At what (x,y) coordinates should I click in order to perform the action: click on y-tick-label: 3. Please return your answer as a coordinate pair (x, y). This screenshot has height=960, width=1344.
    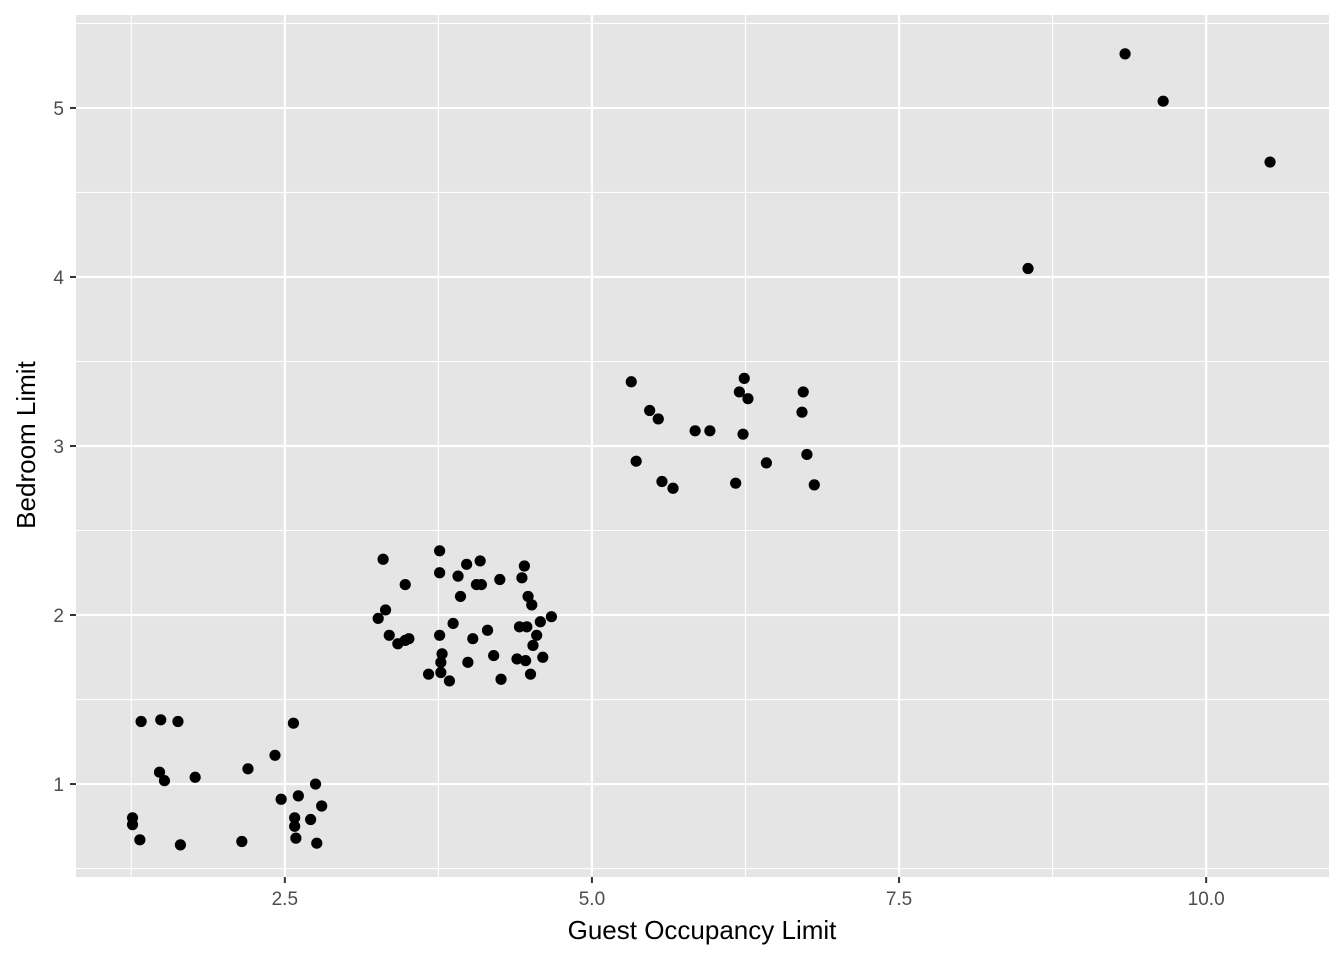
    Looking at the image, I should click on (58, 447).